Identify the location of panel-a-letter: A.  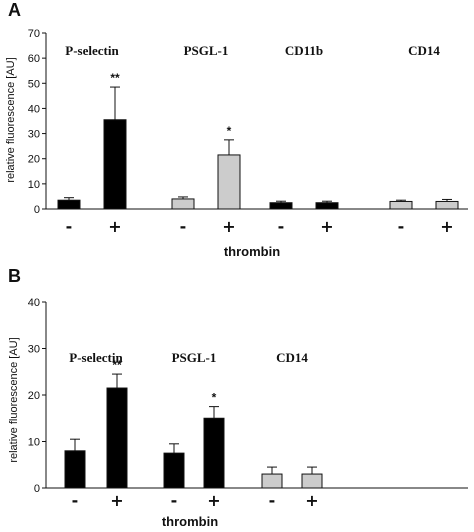
(14, 10).